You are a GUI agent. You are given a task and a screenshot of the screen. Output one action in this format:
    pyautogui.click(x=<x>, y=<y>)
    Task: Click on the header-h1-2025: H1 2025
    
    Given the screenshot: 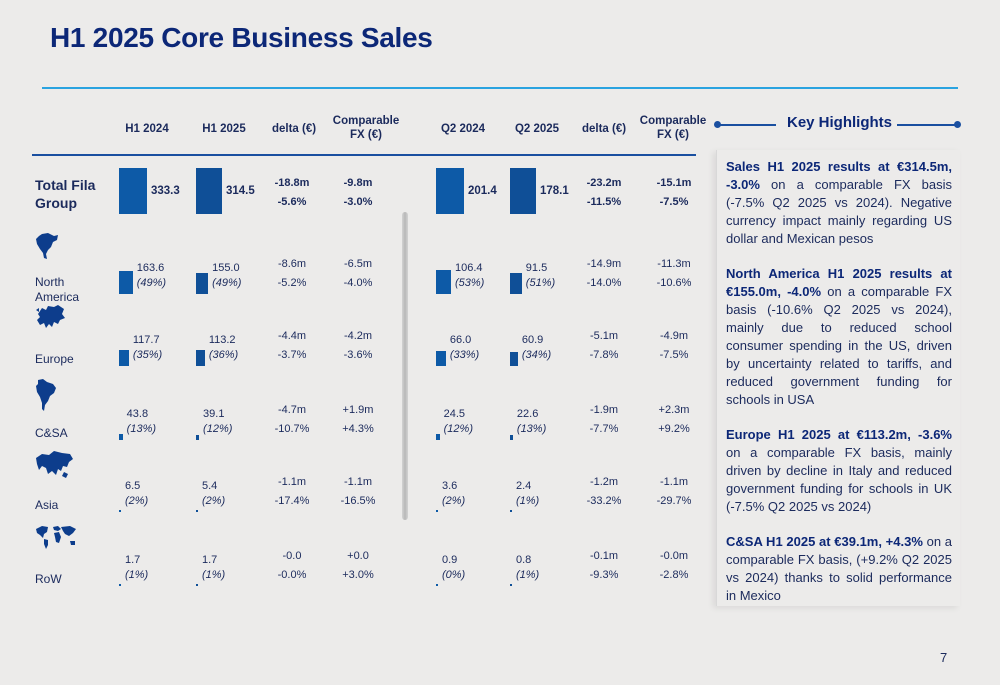 What is the action you would take?
    pyautogui.click(x=224, y=129)
    